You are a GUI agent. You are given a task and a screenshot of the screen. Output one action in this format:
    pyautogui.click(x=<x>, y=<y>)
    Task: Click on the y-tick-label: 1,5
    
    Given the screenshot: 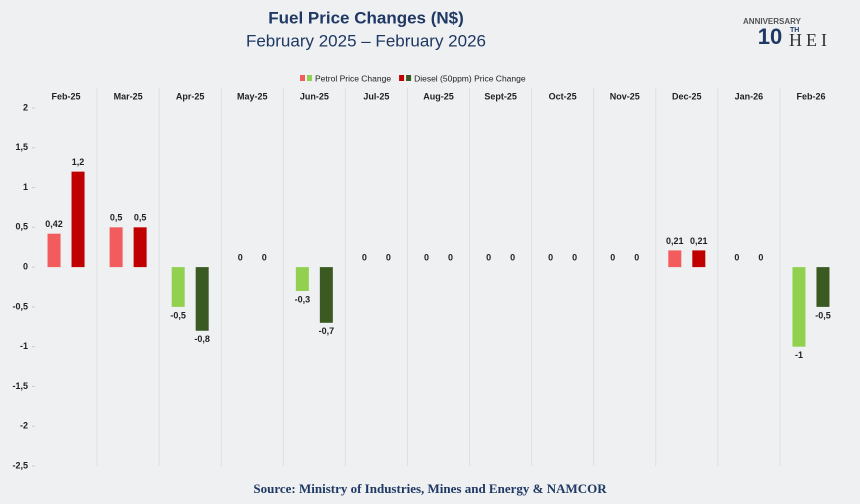 What is the action you would take?
    pyautogui.click(x=21, y=147)
    